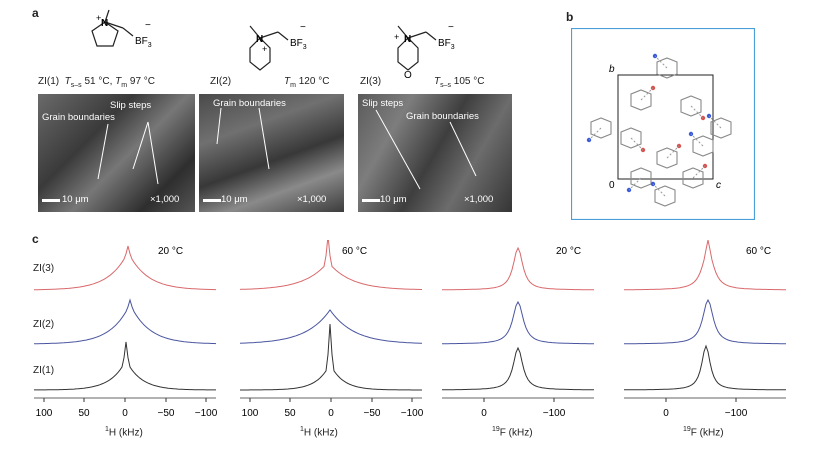 The width and height of the screenshot is (831, 450). Describe the element at coordinates (249, 103) in the screenshot. I see `sem2-label-grain: Grain boundaries` at that location.